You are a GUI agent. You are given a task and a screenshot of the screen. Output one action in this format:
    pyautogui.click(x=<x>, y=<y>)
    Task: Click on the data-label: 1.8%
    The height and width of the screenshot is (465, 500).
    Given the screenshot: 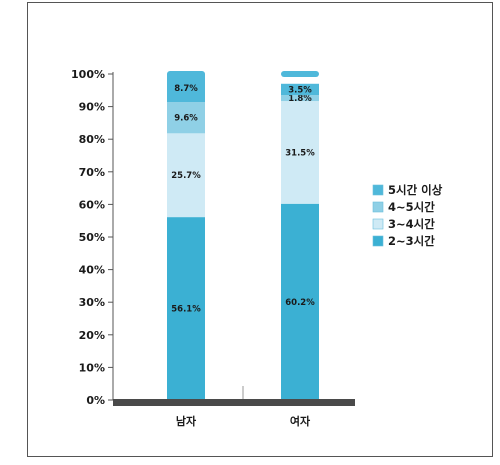 What is the action you would take?
    pyautogui.click(x=300, y=99)
    